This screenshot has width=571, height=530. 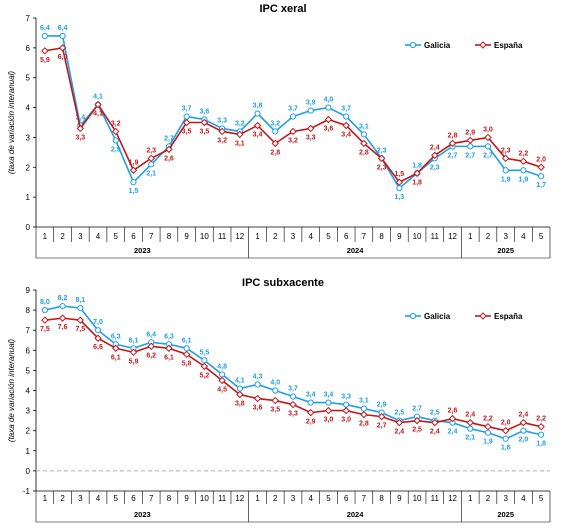 What do you see at coordinates (116, 357) in the screenshot?
I see `data-label: 6,1` at bounding box center [116, 357].